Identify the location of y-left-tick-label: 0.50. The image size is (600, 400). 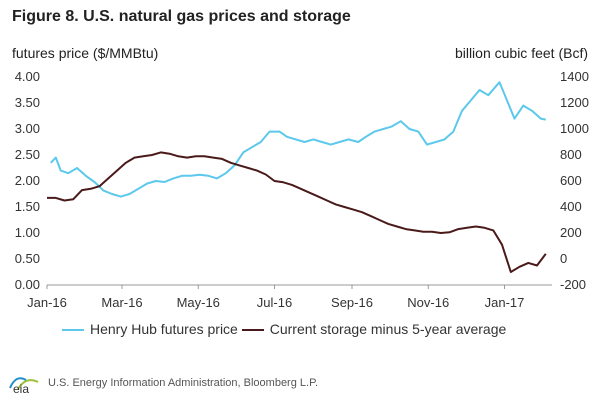
(27, 258).